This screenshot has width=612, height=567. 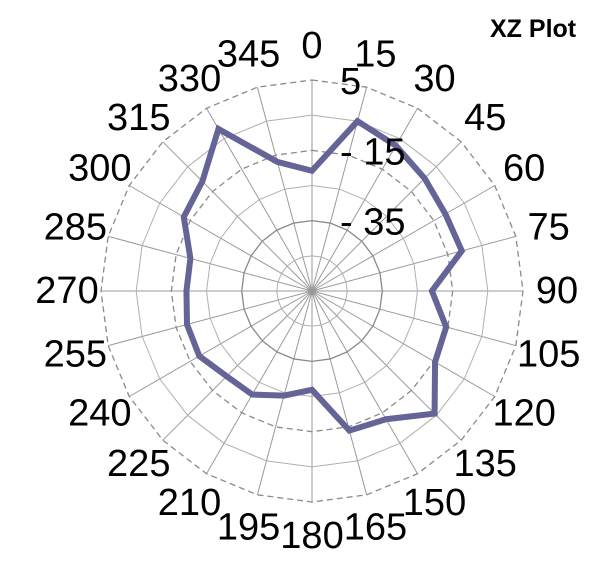 I want to click on radial-tick-label: 5, so click(x=350, y=82).